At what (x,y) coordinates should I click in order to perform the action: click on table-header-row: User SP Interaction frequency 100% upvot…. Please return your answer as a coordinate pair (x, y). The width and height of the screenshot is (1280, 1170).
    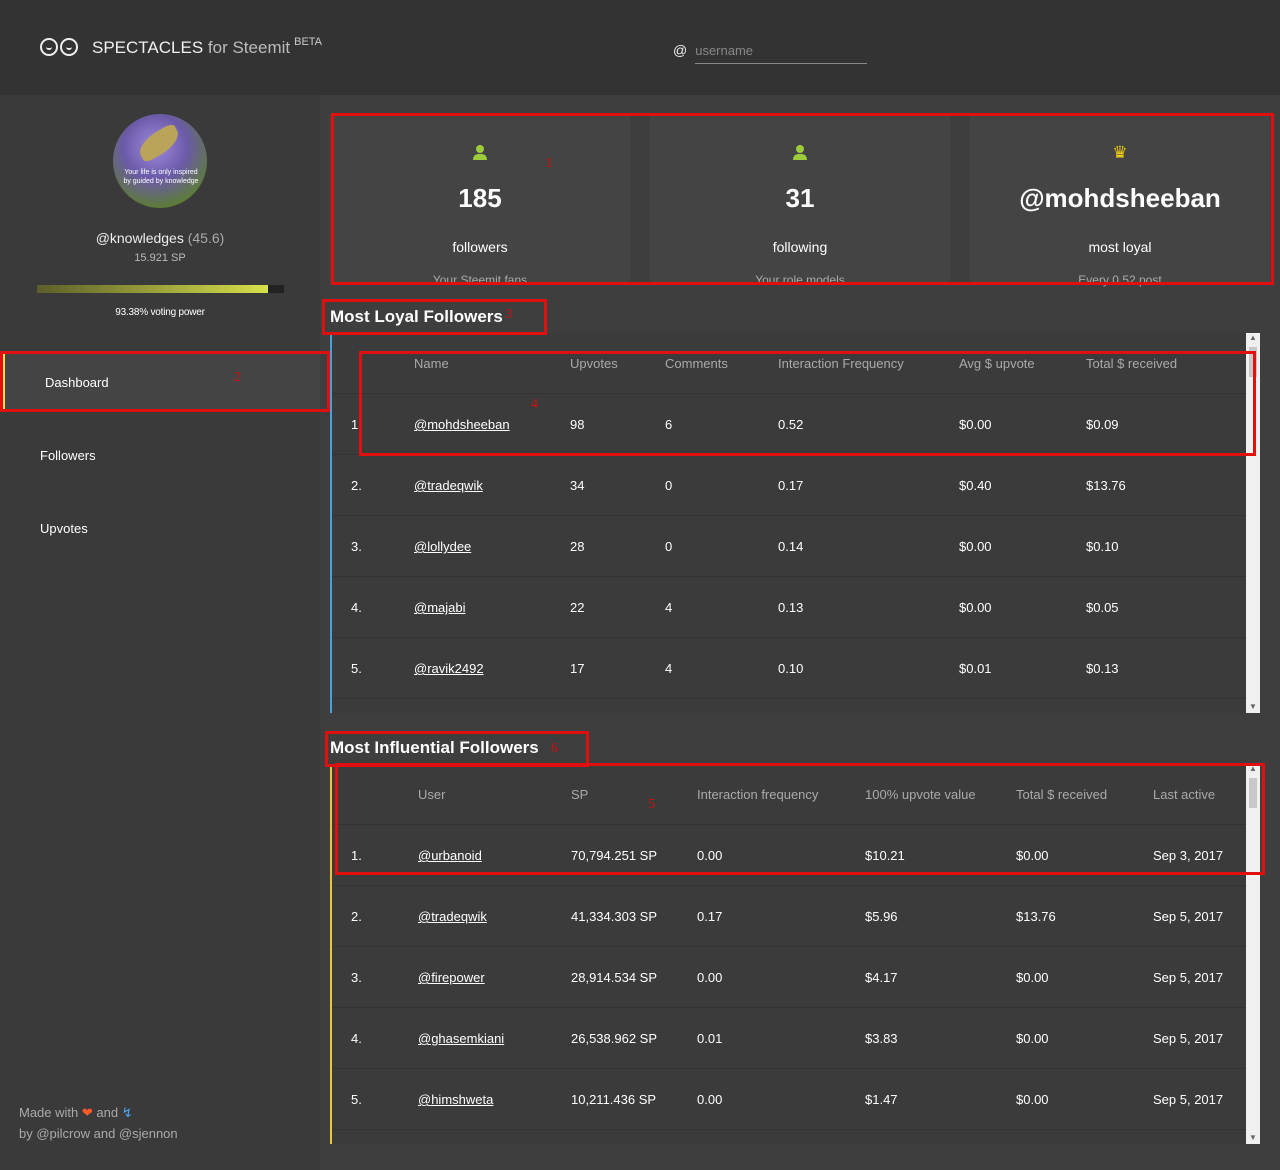
    Looking at the image, I should click on (793, 794).